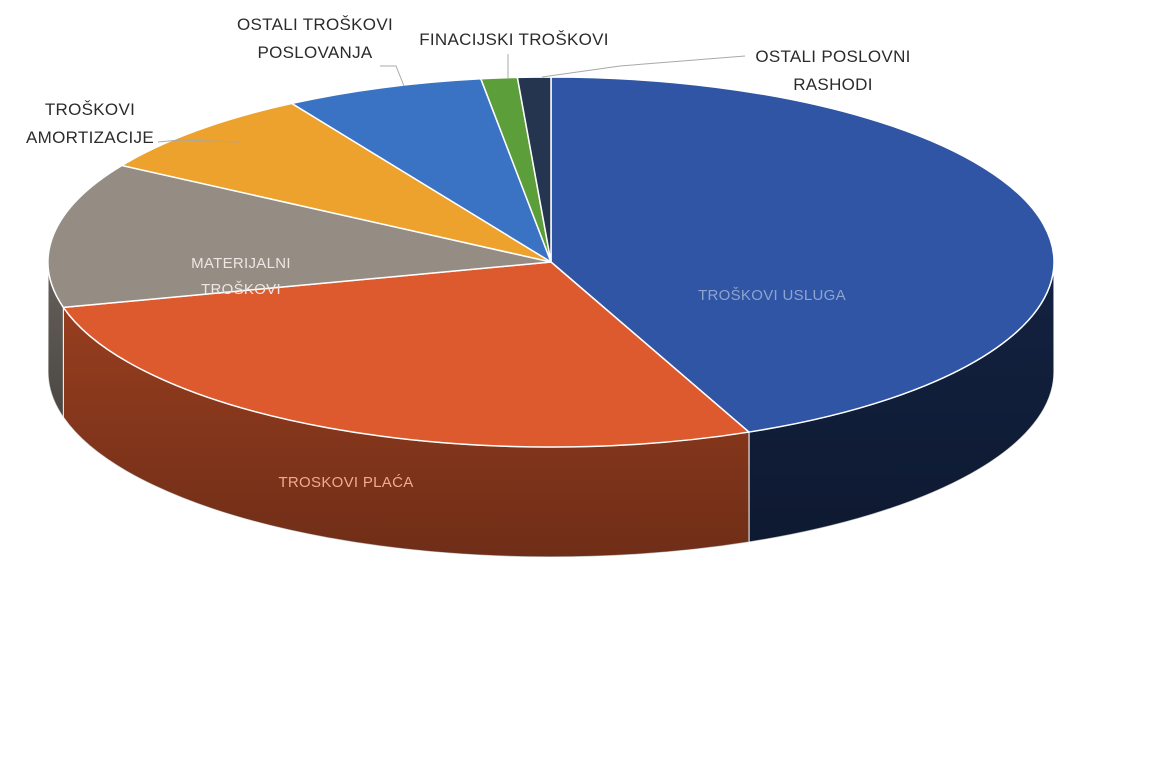 This screenshot has width=1149, height=760. I want to click on slice-label-troskovi-placa: TROSKOVI PLAĆA, so click(345, 482).